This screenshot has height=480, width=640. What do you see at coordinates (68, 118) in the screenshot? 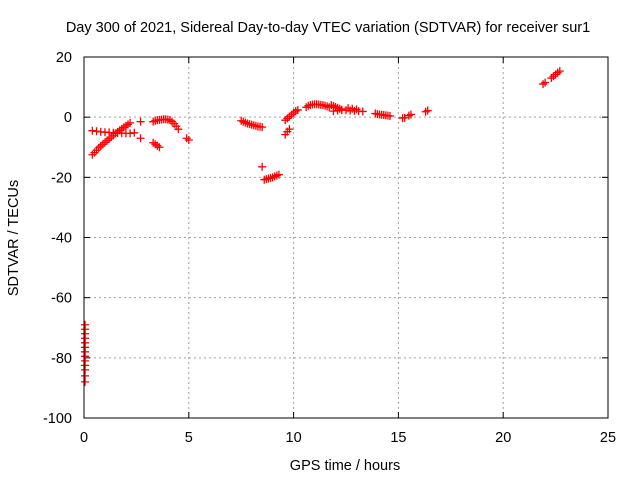
I see `y-tick-label: 0` at bounding box center [68, 118].